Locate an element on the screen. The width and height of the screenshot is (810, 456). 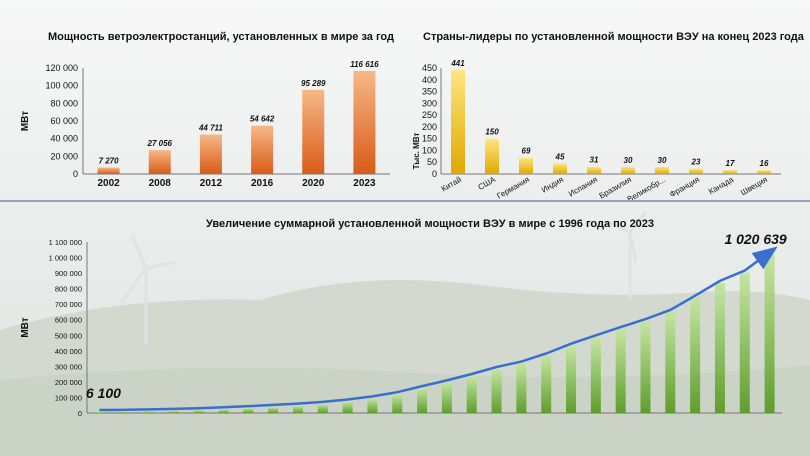
x-tick-label: 2016 is located at coordinates (262, 183).